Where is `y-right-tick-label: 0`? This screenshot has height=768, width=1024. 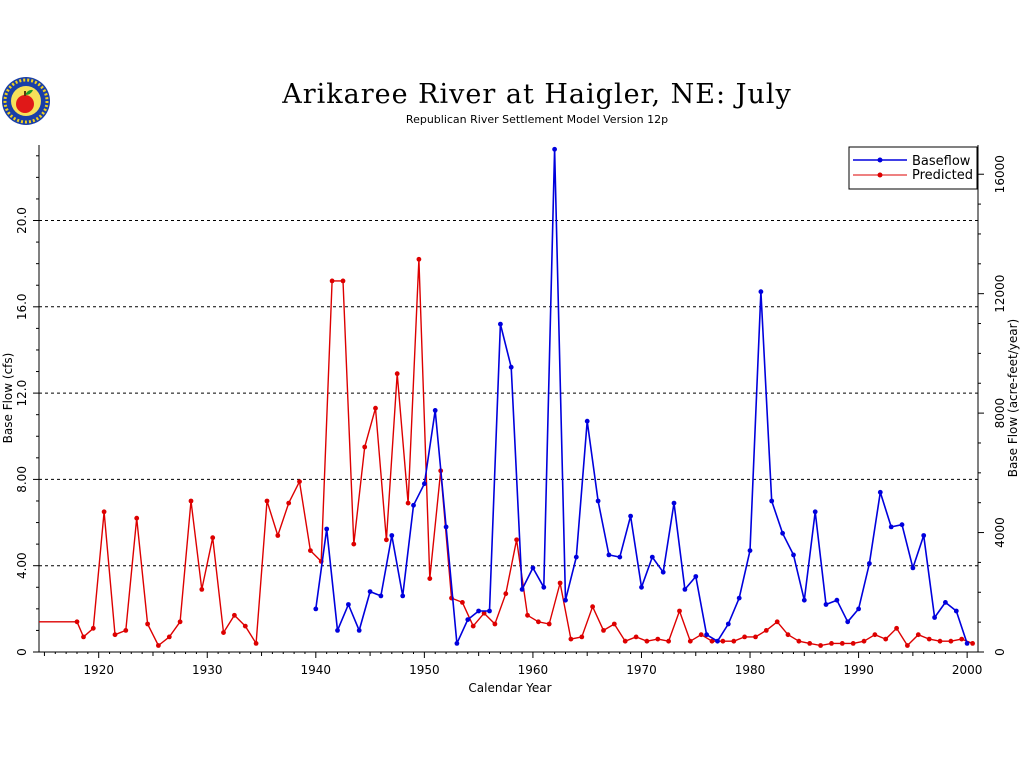 y-right-tick-label: 0 is located at coordinates (1000, 652).